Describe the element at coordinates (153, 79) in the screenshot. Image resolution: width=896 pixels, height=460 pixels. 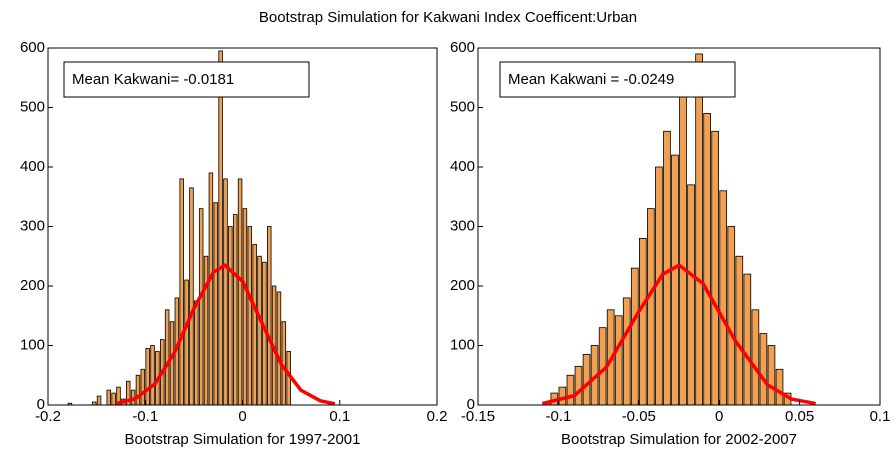
I see `annotation: Mean Kakwani= -0.0181` at that location.